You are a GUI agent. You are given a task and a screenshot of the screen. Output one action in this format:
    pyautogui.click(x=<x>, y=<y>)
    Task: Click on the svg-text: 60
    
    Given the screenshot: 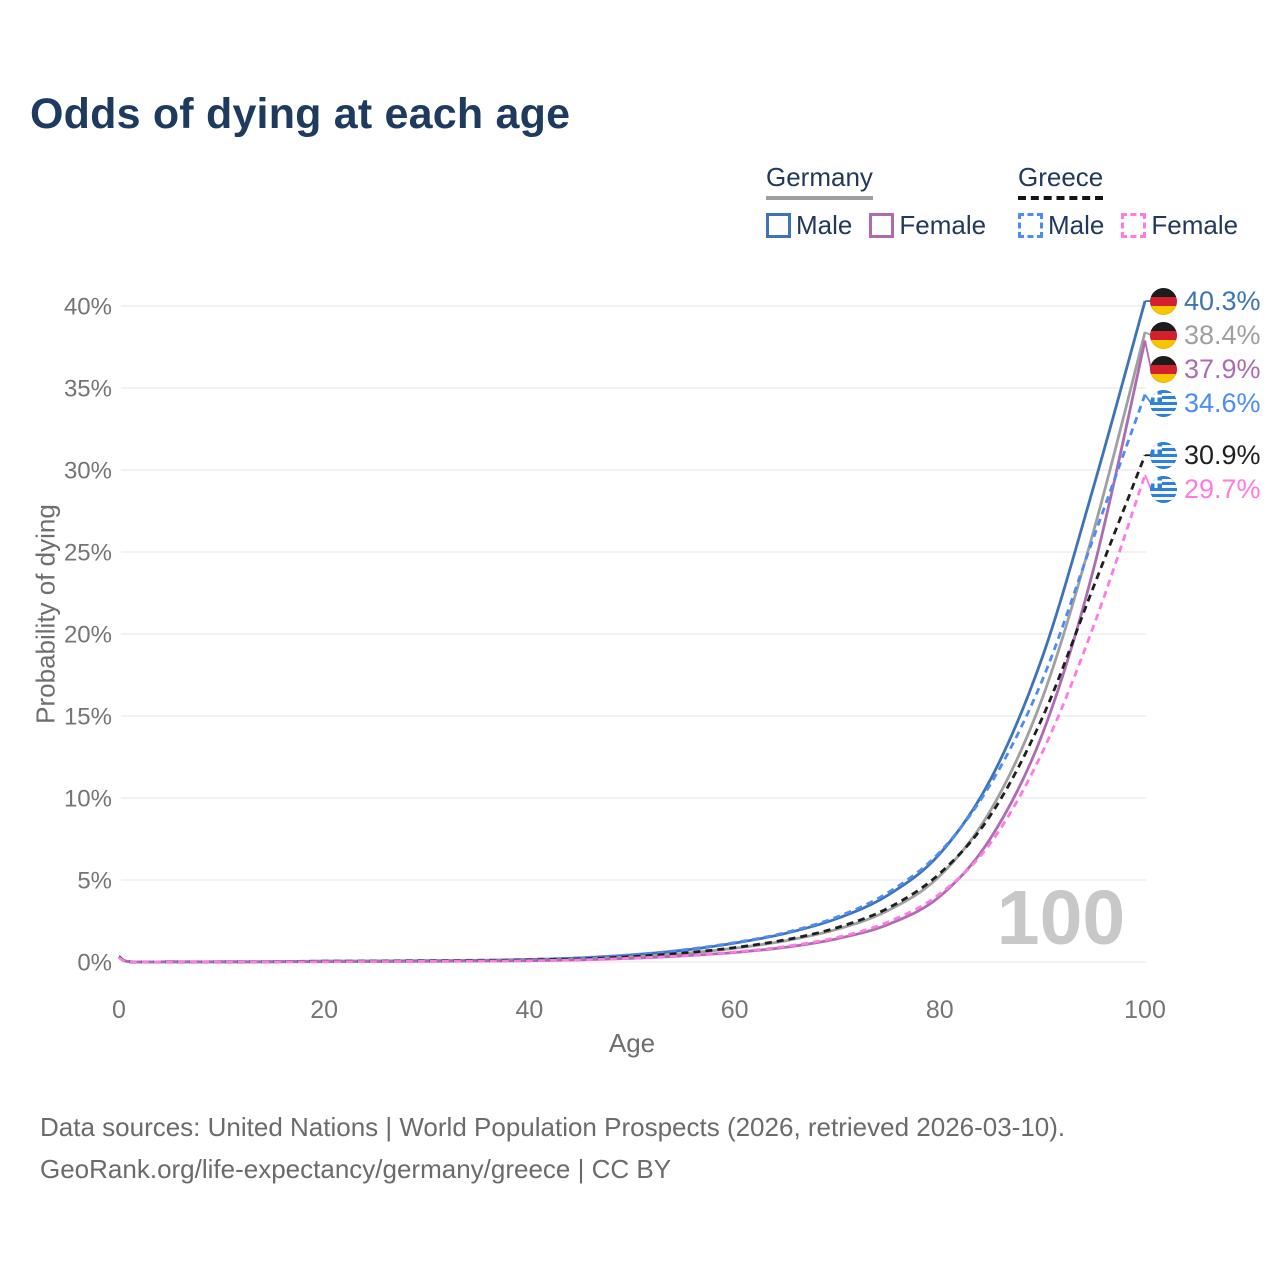 What is the action you would take?
    pyautogui.click(x=735, y=1010)
    